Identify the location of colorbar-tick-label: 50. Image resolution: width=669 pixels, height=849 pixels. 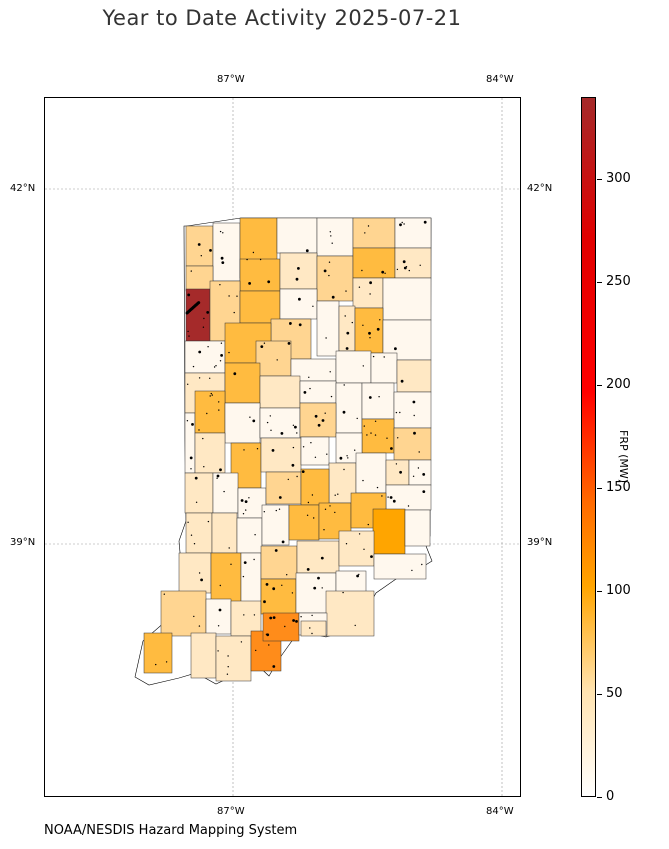
(614, 694).